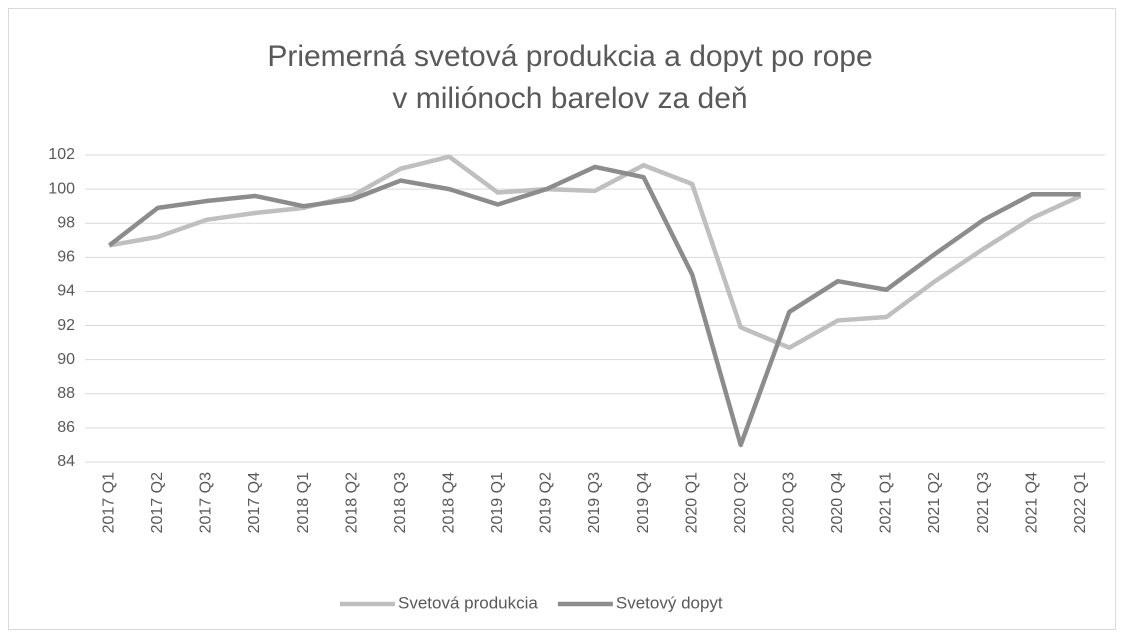 The height and width of the screenshot is (637, 1124). Describe the element at coordinates (669, 602) in the screenshot. I see `legend-label: Svetový dopyt` at that location.